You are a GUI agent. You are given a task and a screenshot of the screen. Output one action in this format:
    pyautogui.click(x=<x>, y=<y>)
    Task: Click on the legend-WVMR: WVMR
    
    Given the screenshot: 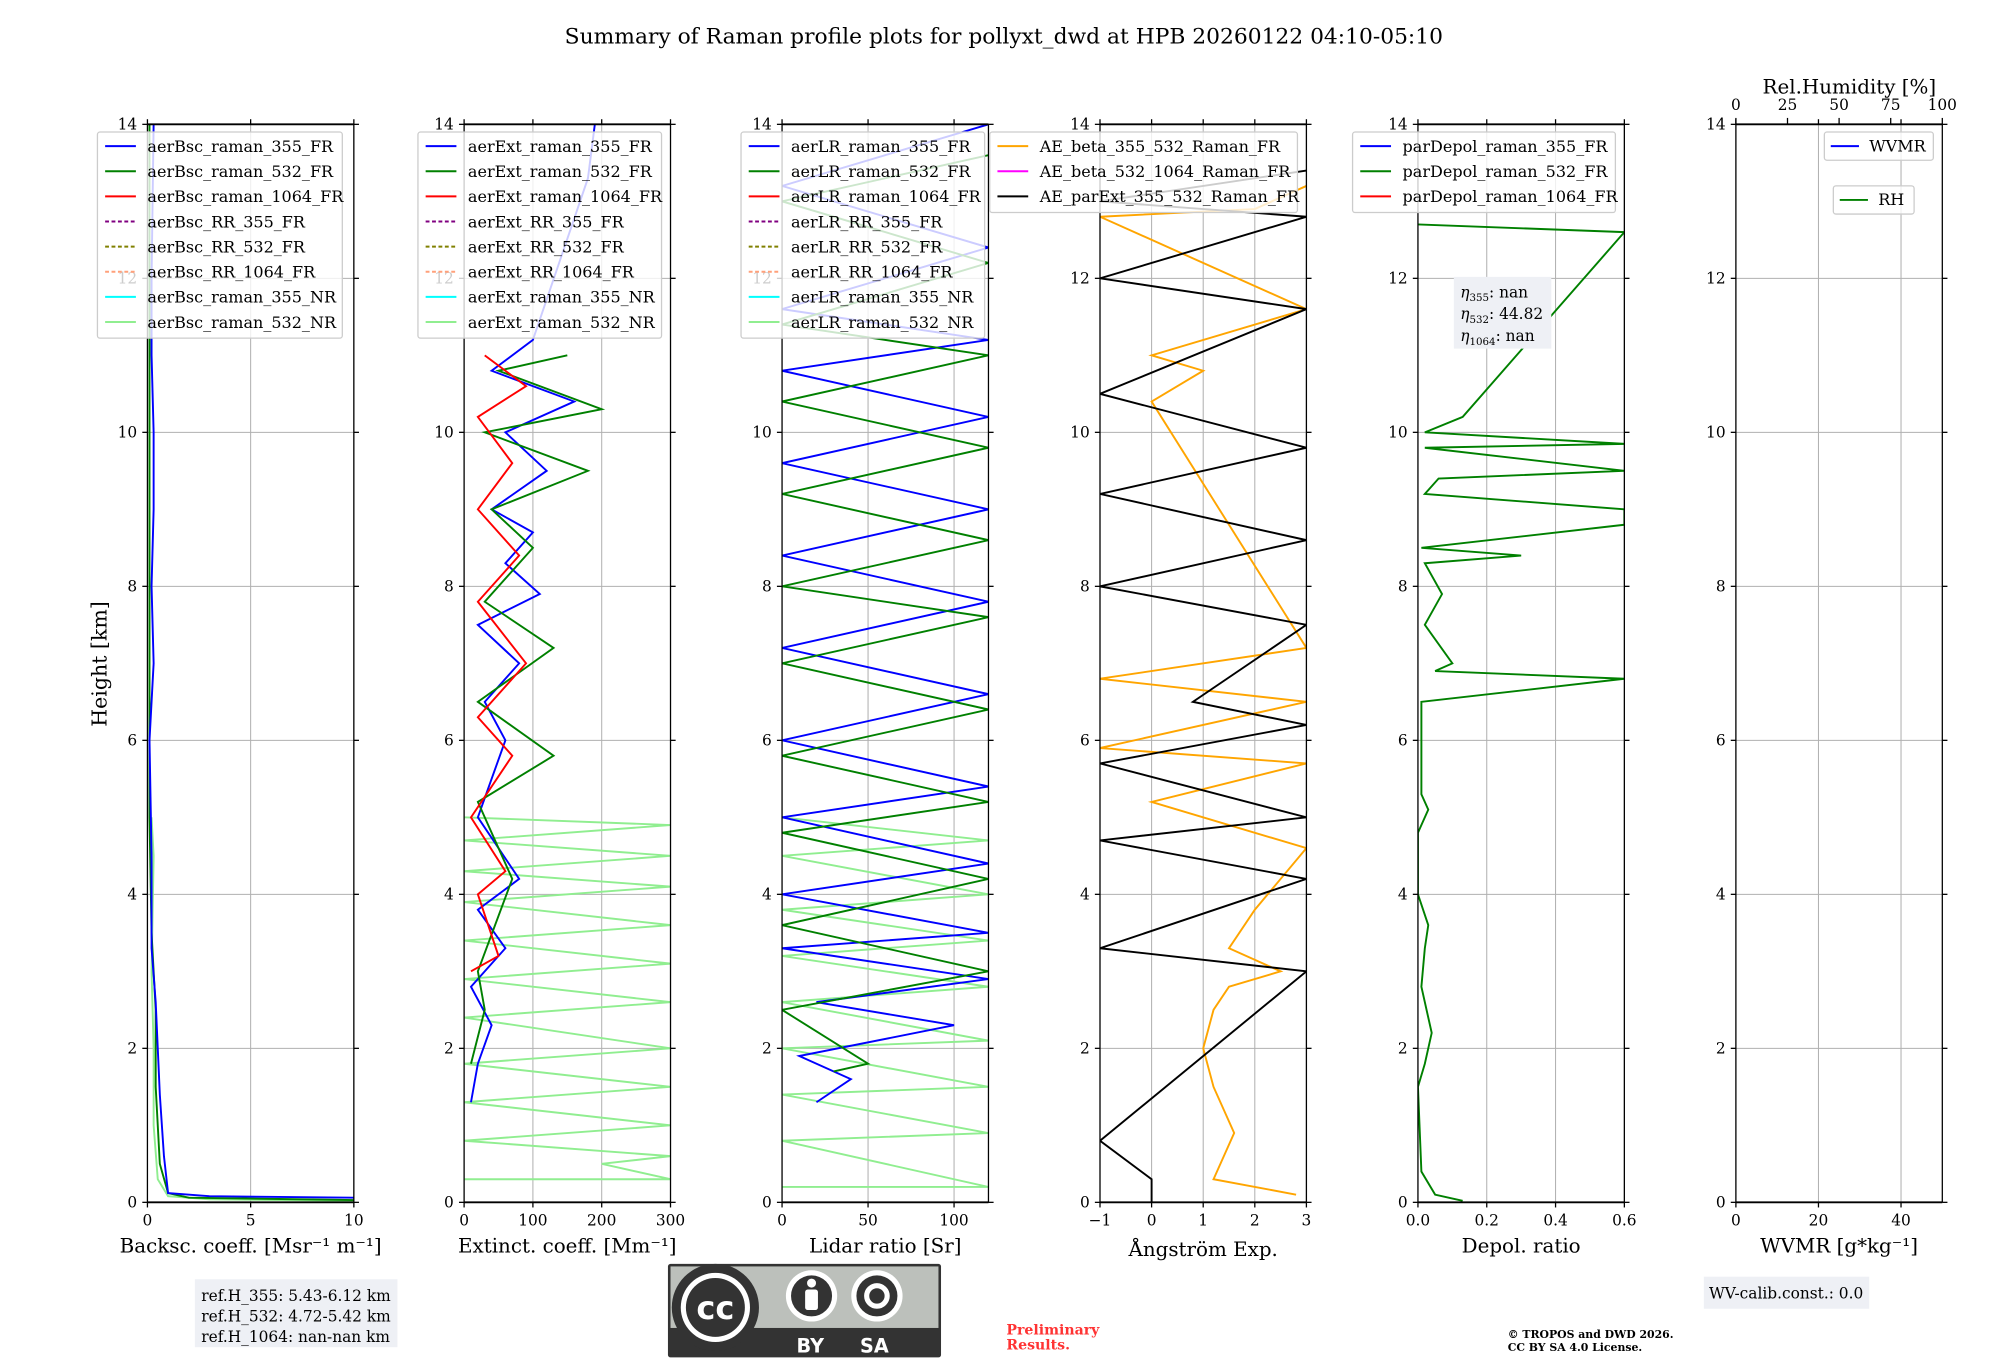 What is the action you would take?
    pyautogui.click(x=1878, y=146)
    